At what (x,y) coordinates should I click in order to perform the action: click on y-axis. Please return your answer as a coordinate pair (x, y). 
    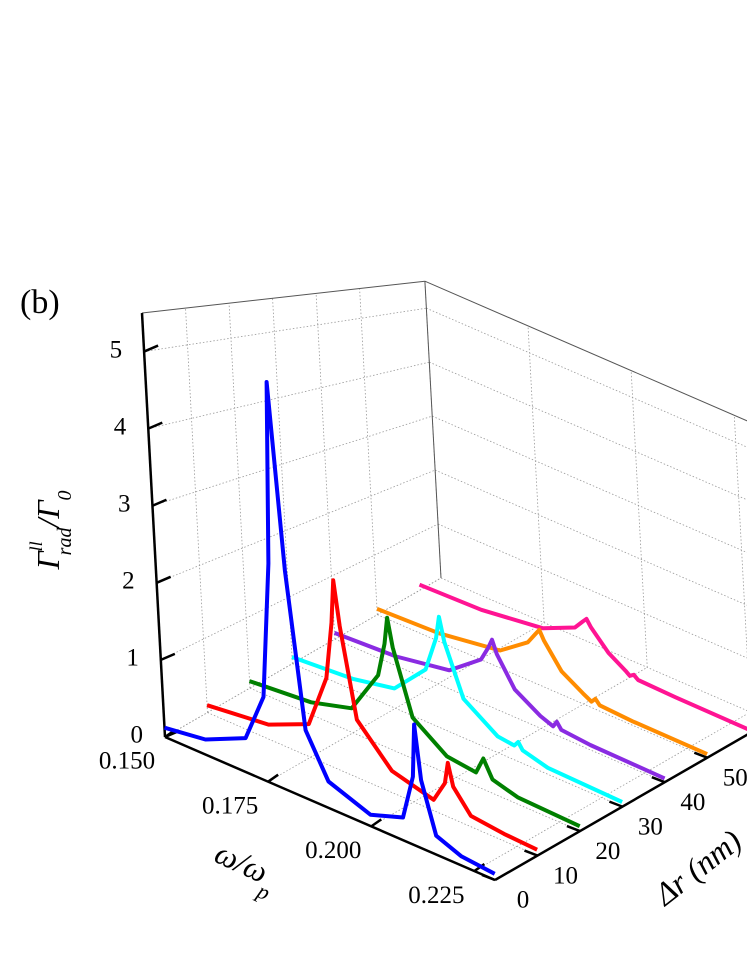
    Looking at the image, I should click on (620, 807).